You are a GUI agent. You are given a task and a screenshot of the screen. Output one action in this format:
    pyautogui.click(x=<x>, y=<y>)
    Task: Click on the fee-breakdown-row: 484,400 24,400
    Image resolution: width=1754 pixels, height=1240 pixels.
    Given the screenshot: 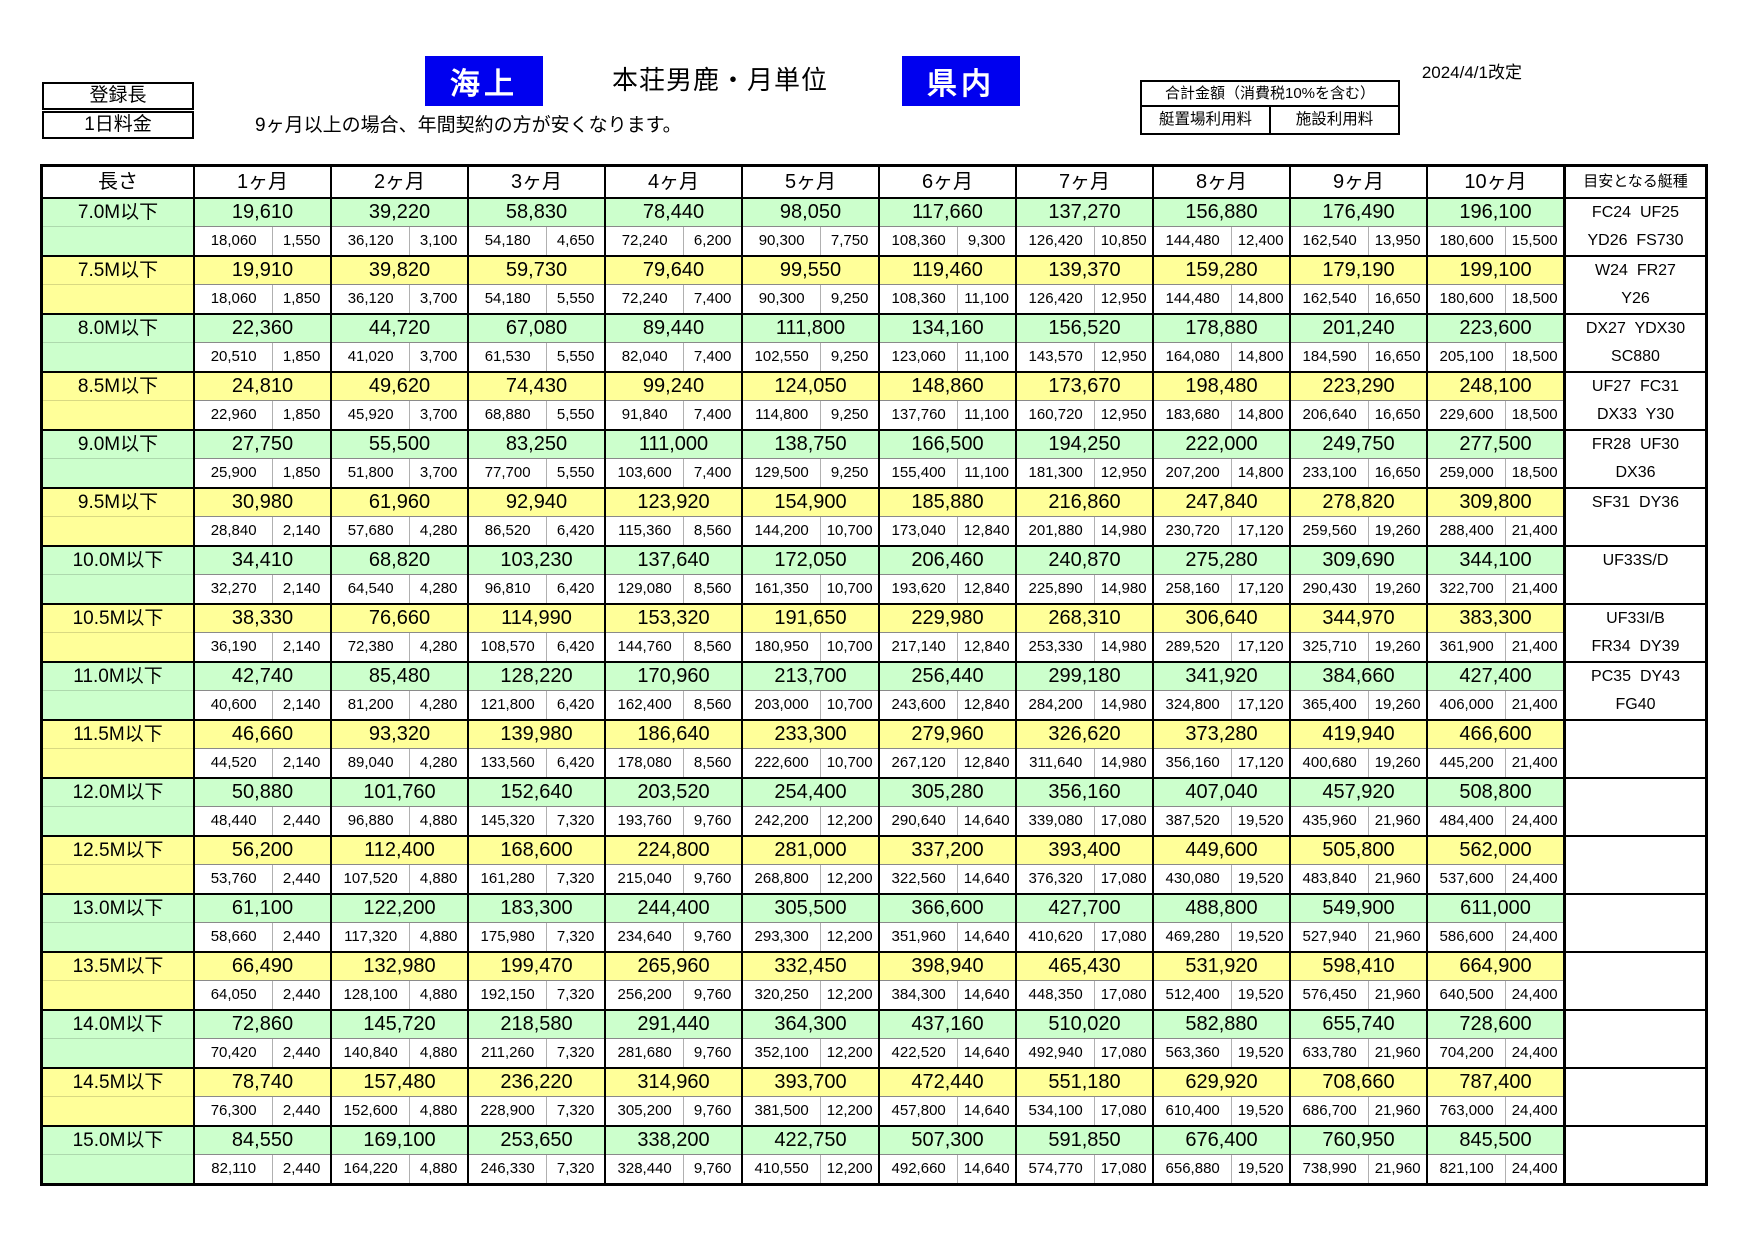 What is the action you would take?
    pyautogui.click(x=1495, y=821)
    